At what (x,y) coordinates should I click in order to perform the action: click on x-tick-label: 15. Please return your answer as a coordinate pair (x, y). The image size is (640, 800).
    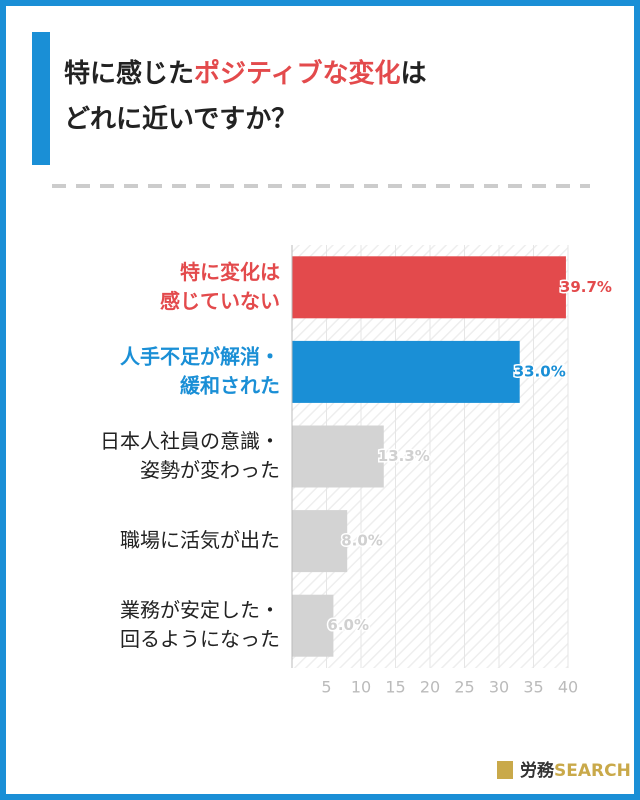
    Looking at the image, I should click on (395, 687).